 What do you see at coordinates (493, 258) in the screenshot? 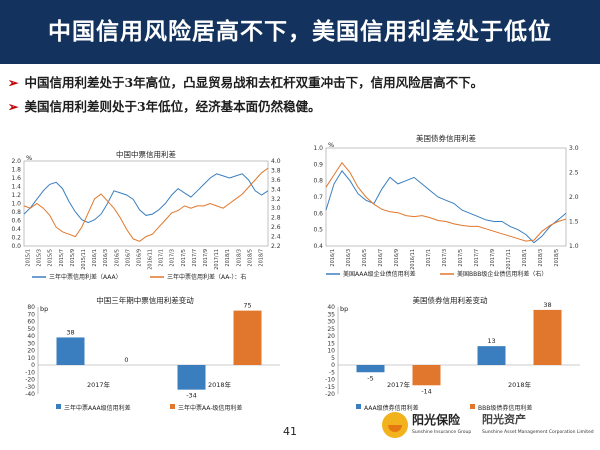
I see `x-tick-label: 2017/9` at bounding box center [493, 258].